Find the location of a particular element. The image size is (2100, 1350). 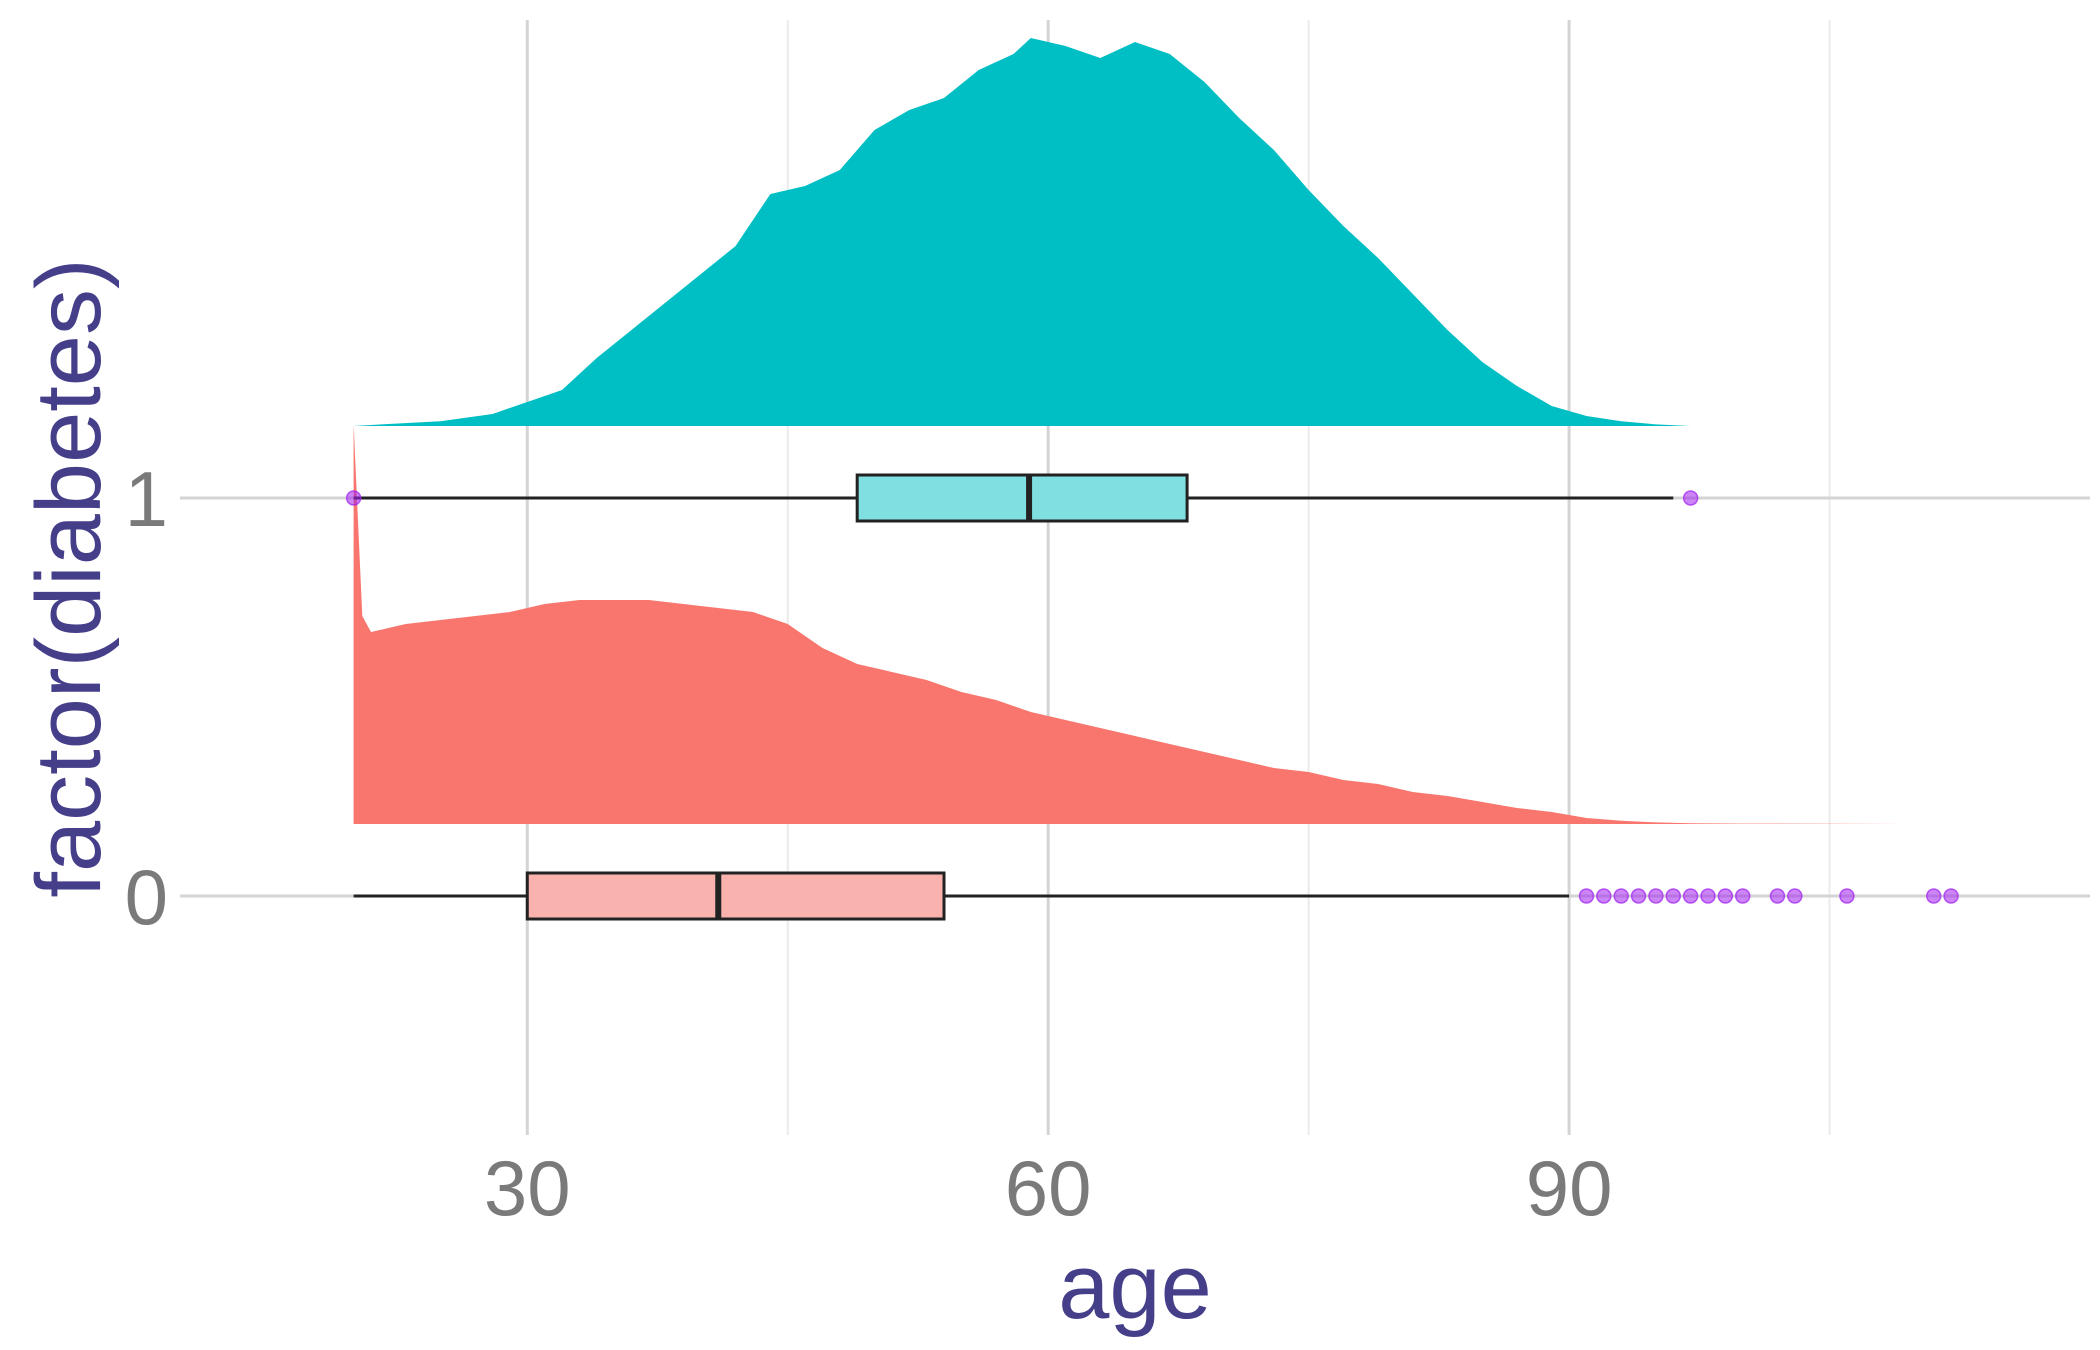

x-axis-title: age is located at coordinates (1135, 1287).